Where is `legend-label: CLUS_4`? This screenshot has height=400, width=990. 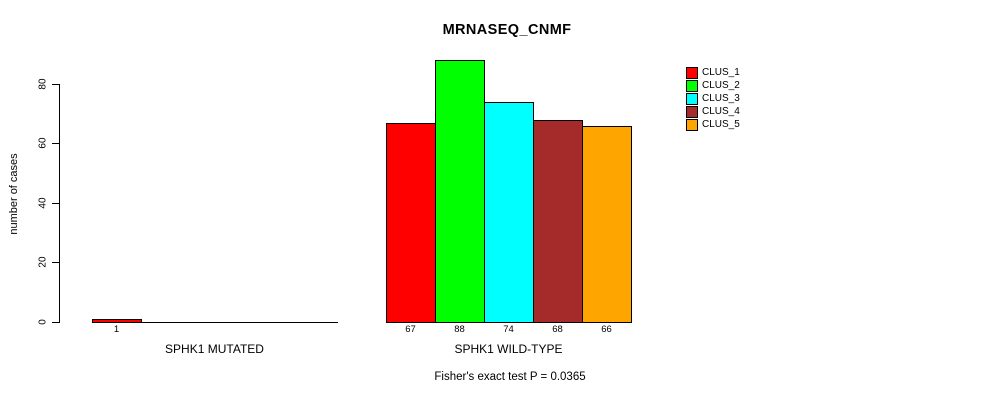 legend-label: CLUS_4 is located at coordinates (721, 111).